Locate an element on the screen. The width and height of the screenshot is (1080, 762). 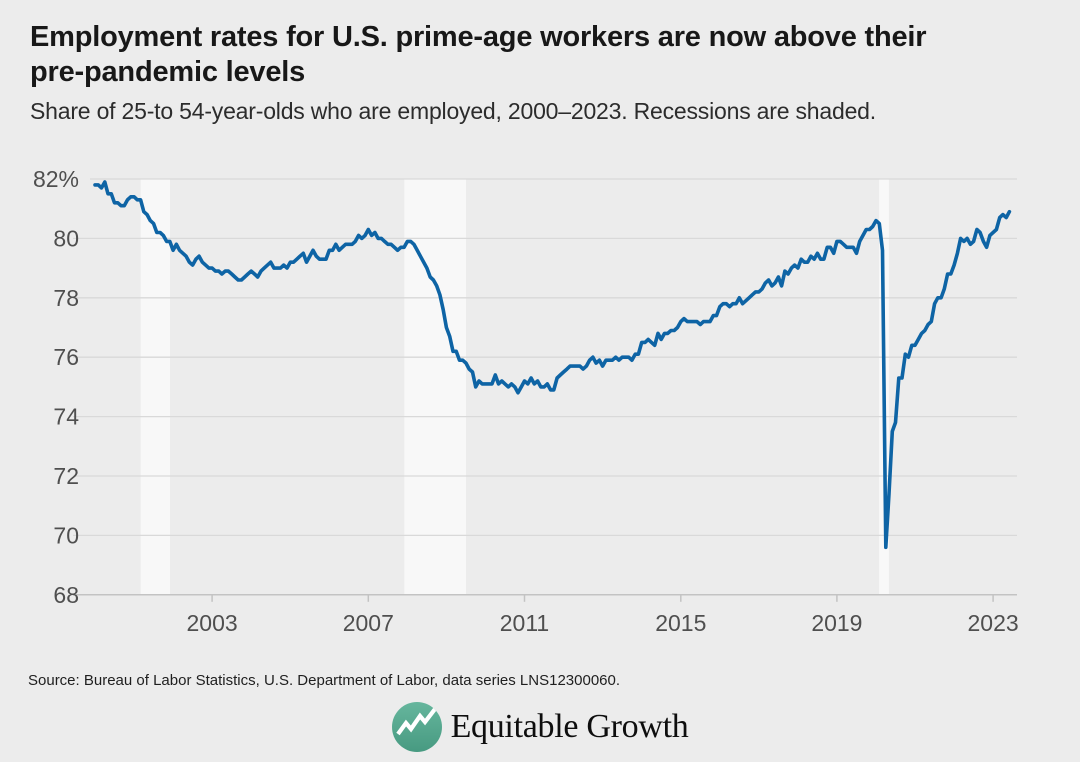
y-tick-label-78: 78 is located at coordinates (66, 298).